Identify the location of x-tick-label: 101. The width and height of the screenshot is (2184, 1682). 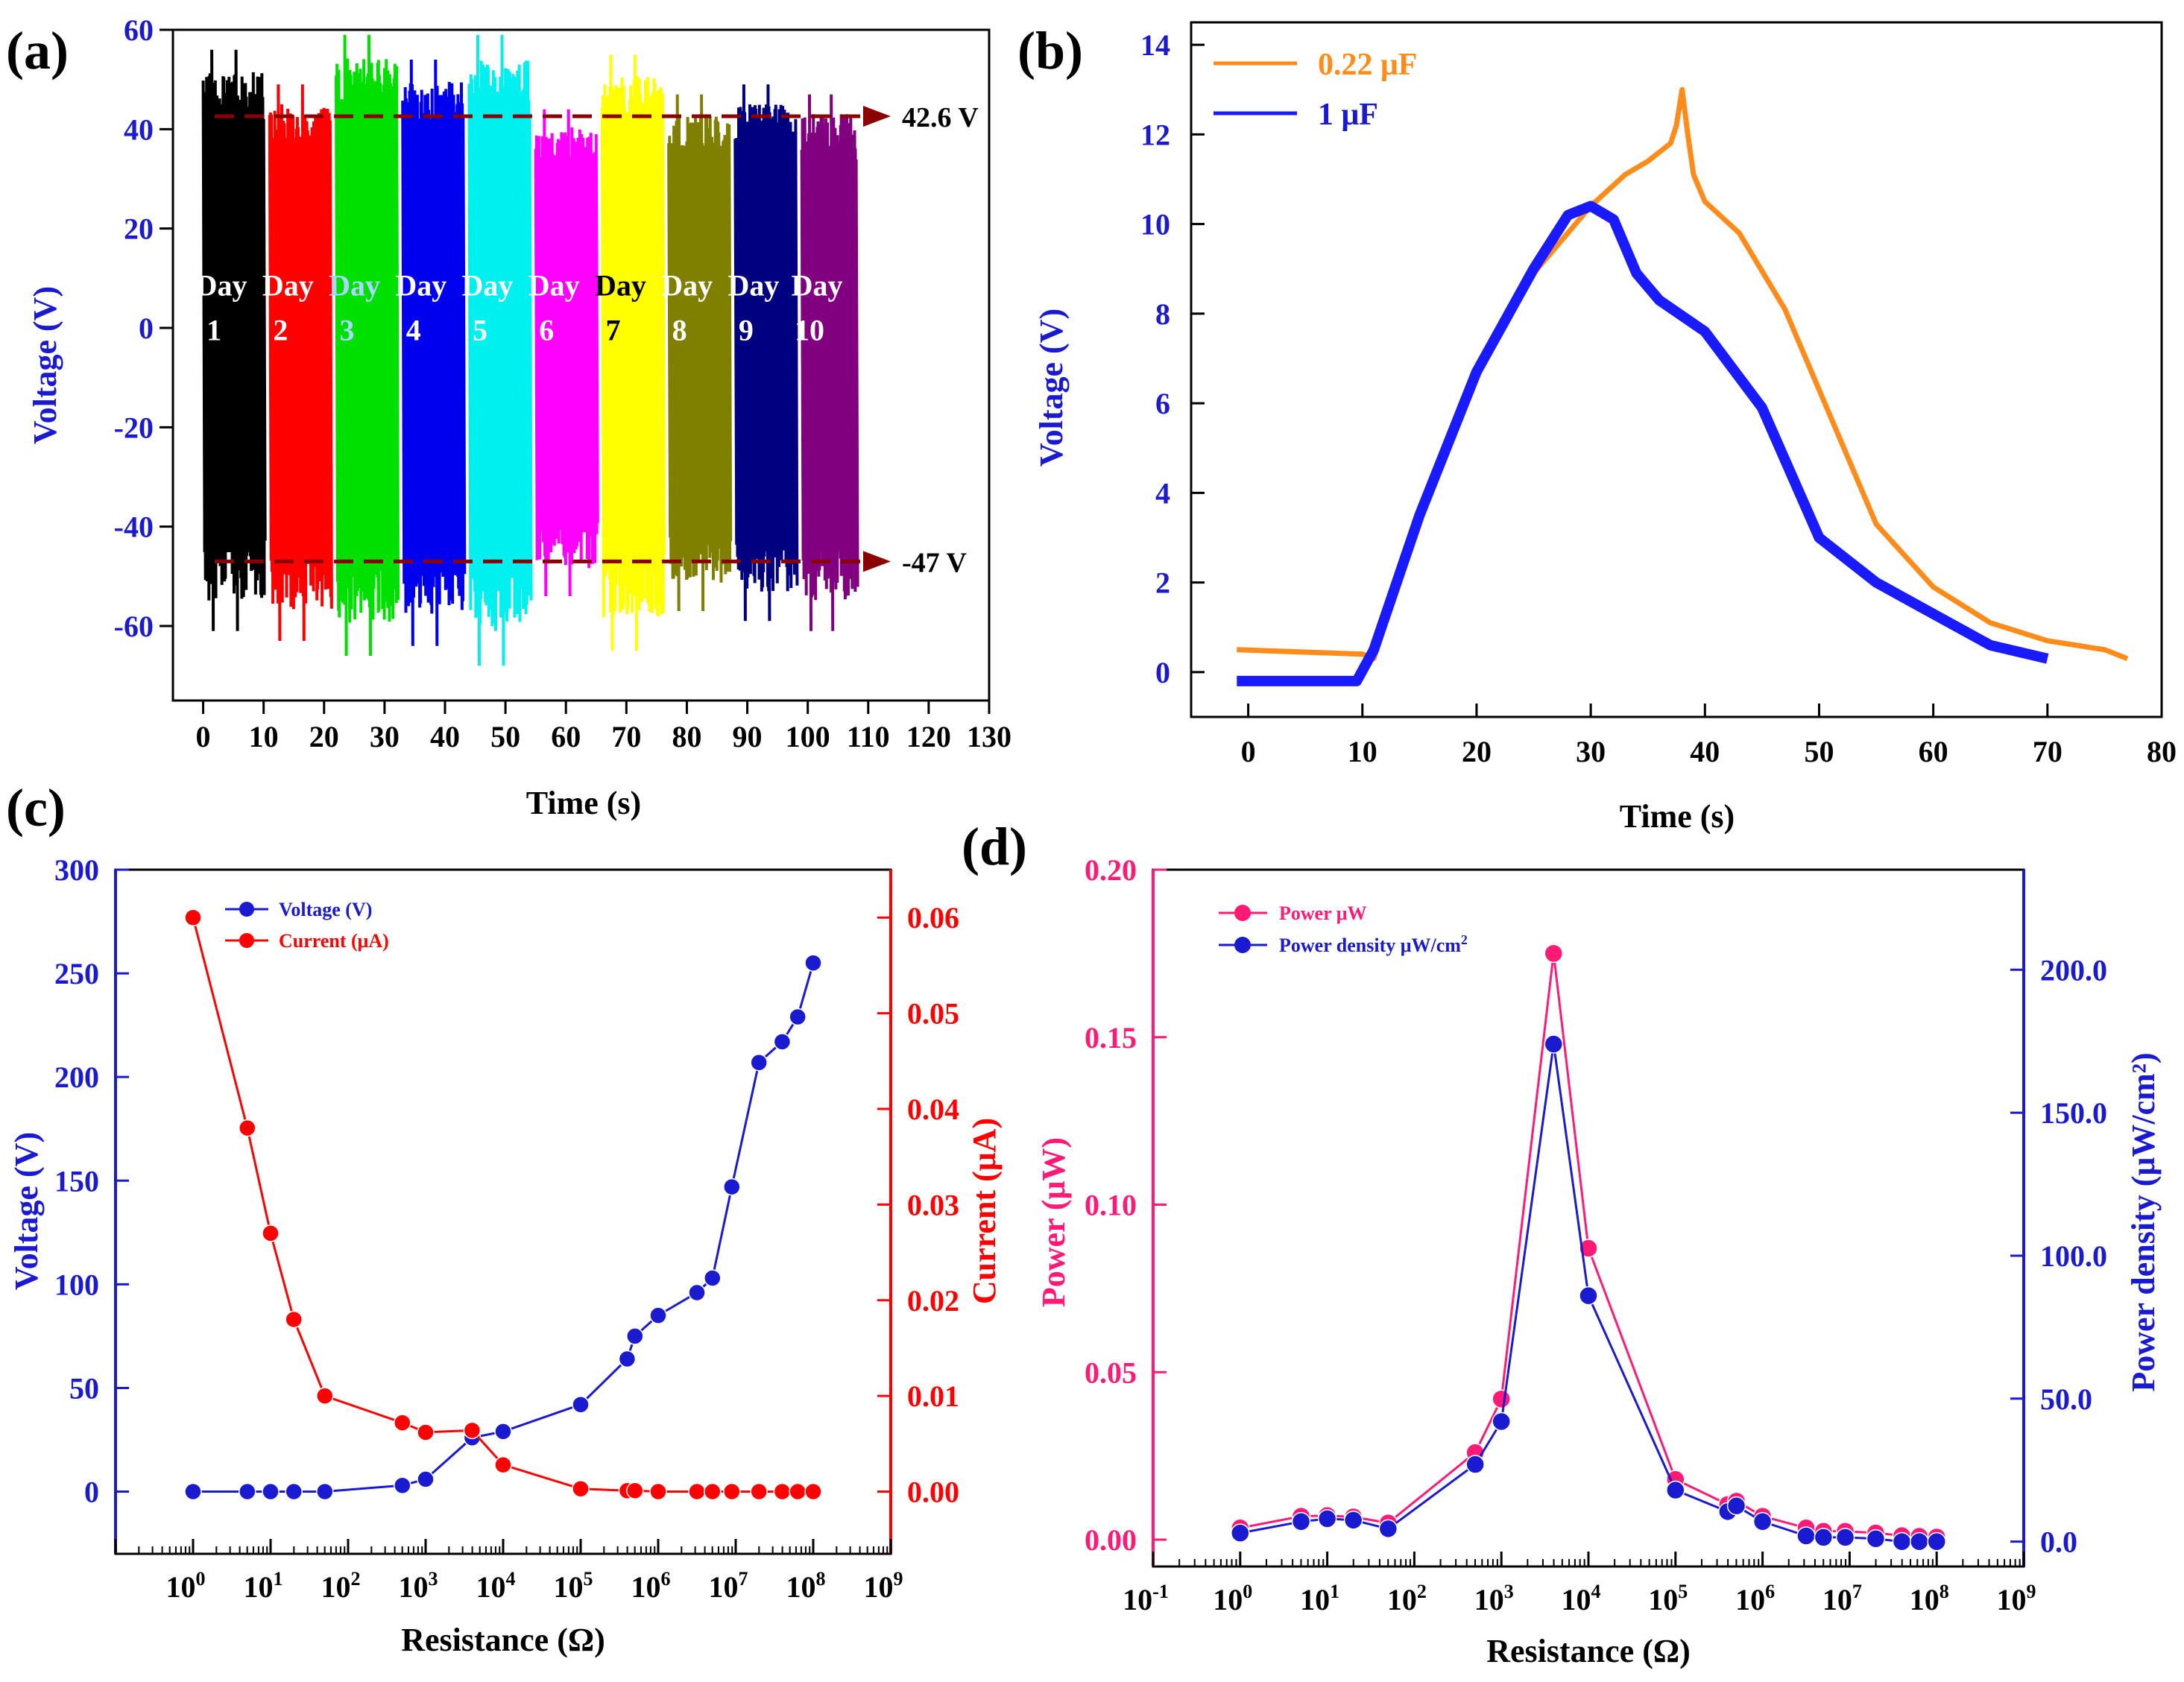
(1319, 1598).